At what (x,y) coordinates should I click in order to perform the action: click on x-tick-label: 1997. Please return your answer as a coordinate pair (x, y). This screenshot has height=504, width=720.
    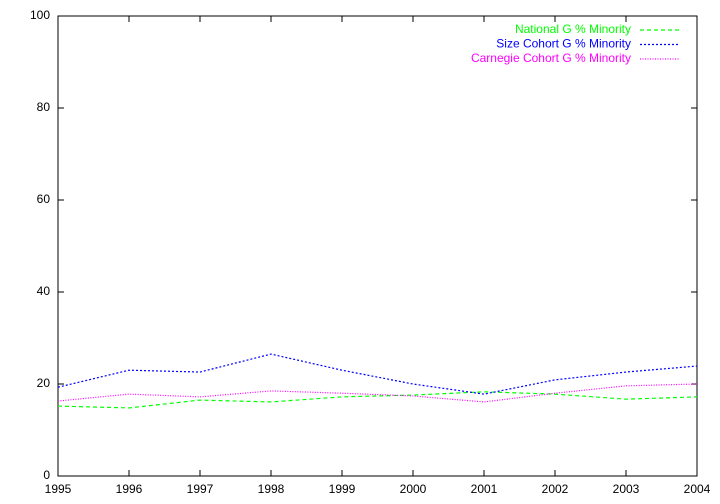
    Looking at the image, I should click on (200, 489).